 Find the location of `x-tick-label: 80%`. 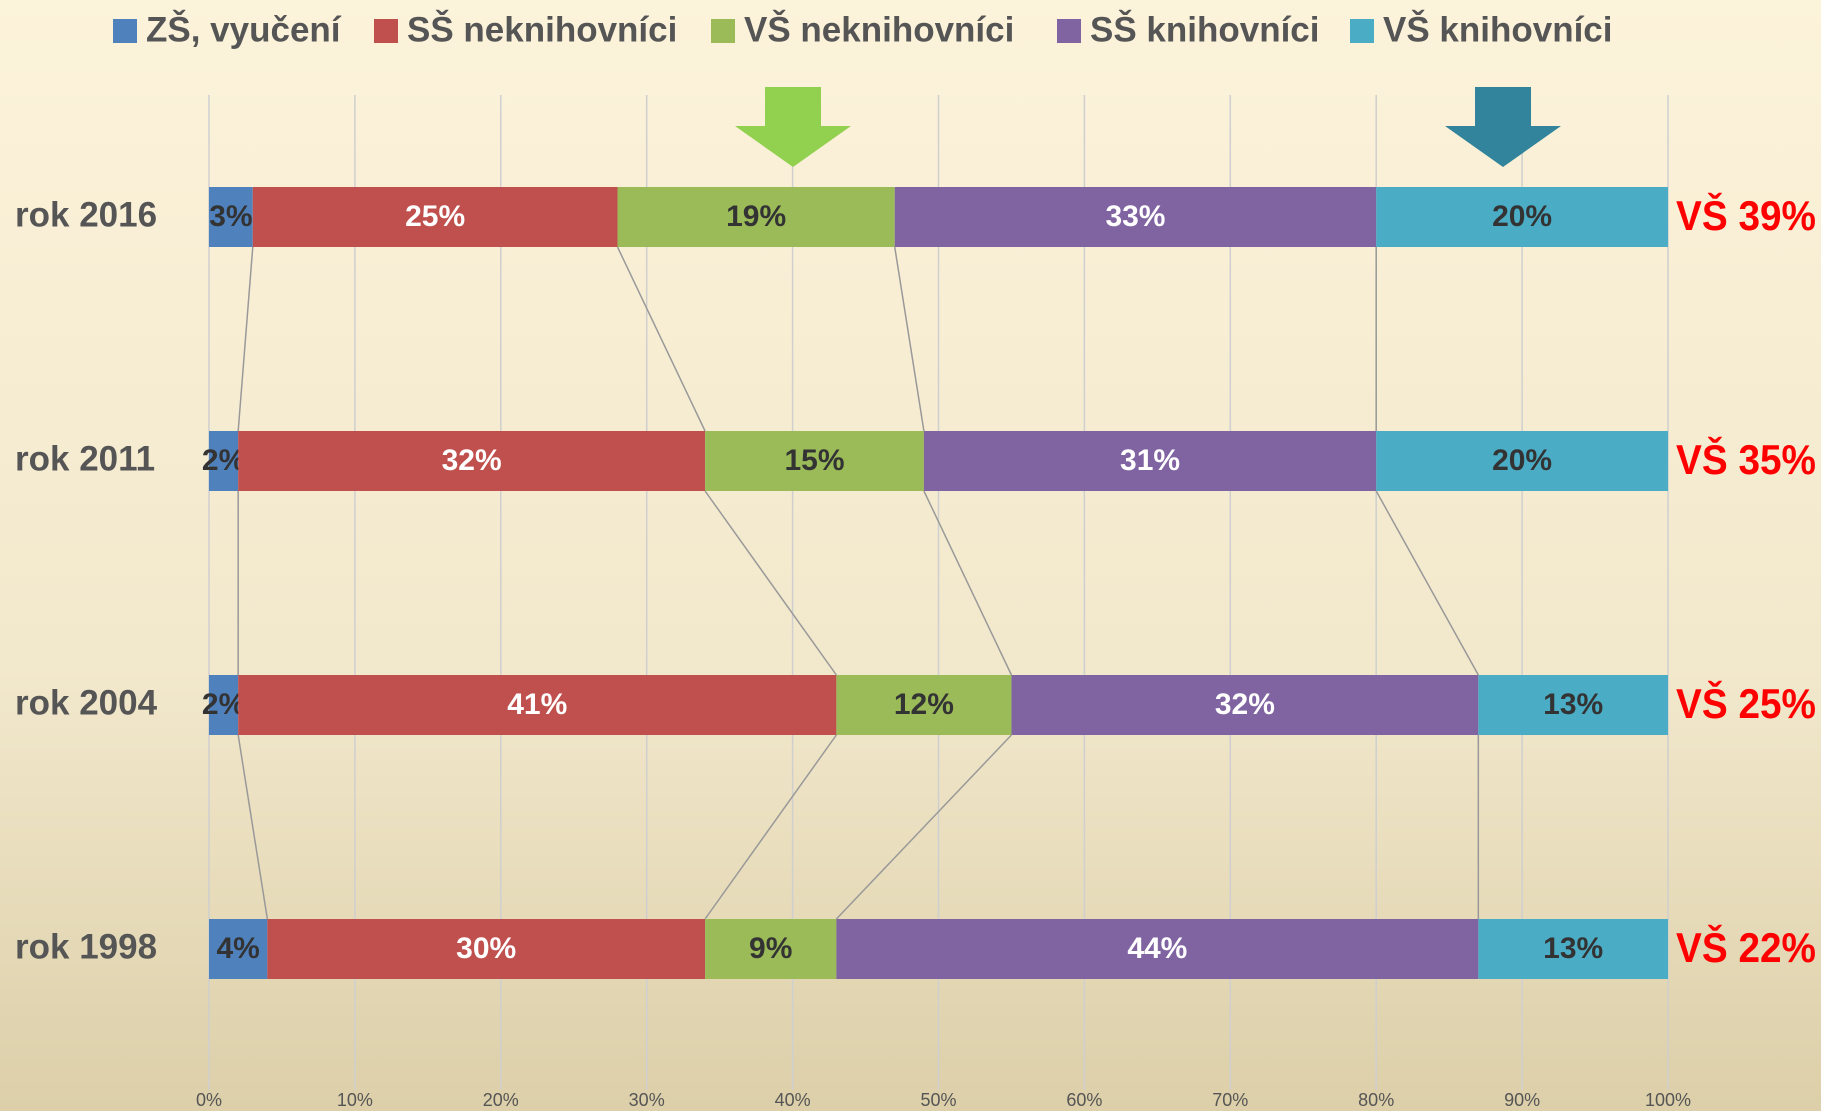

x-tick-label: 80% is located at coordinates (1376, 1100).